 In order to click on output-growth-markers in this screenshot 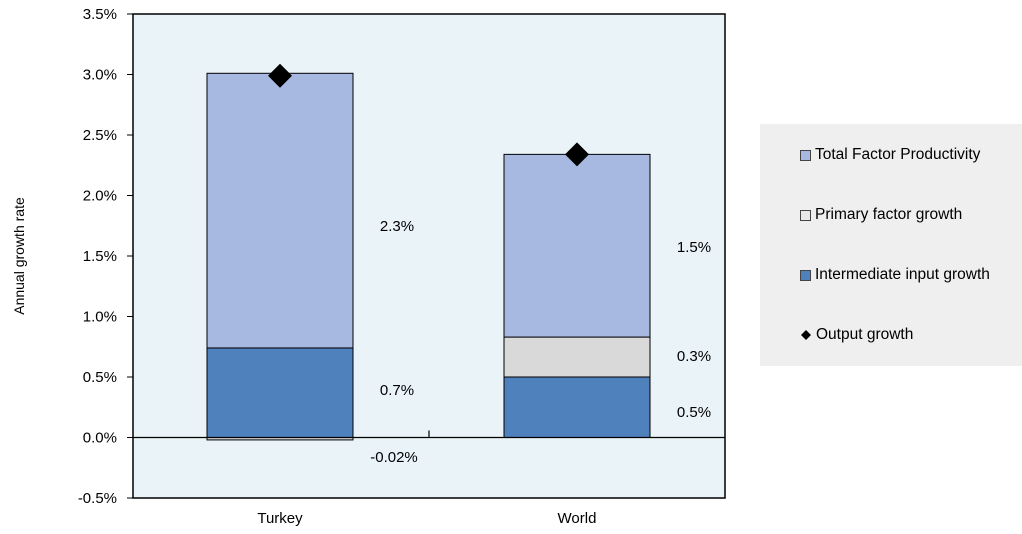, I will do `click(428, 115)`.